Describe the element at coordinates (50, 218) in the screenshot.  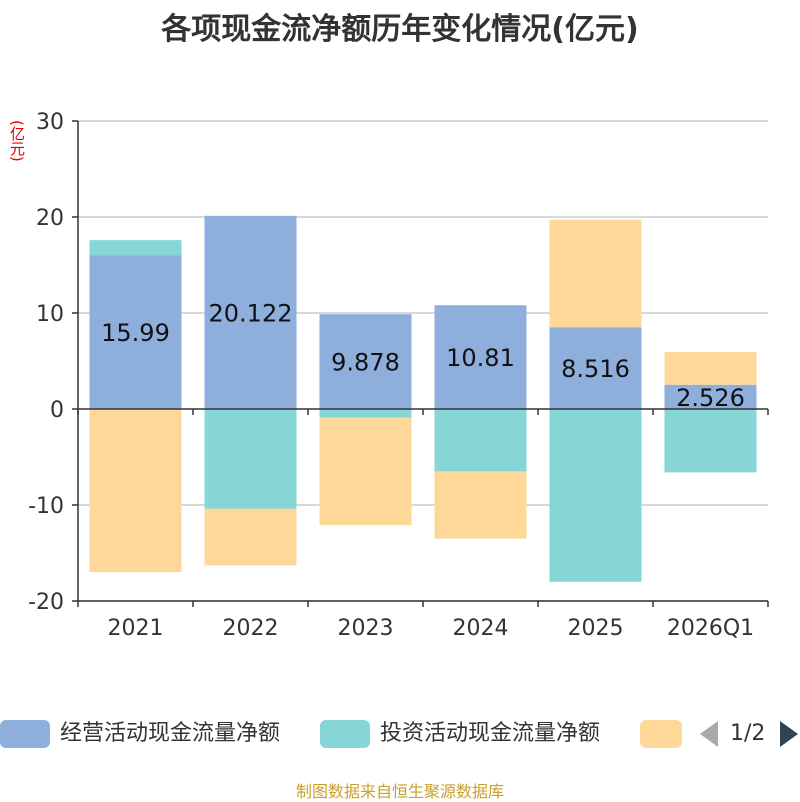
I see `y-tick-label: 20` at that location.